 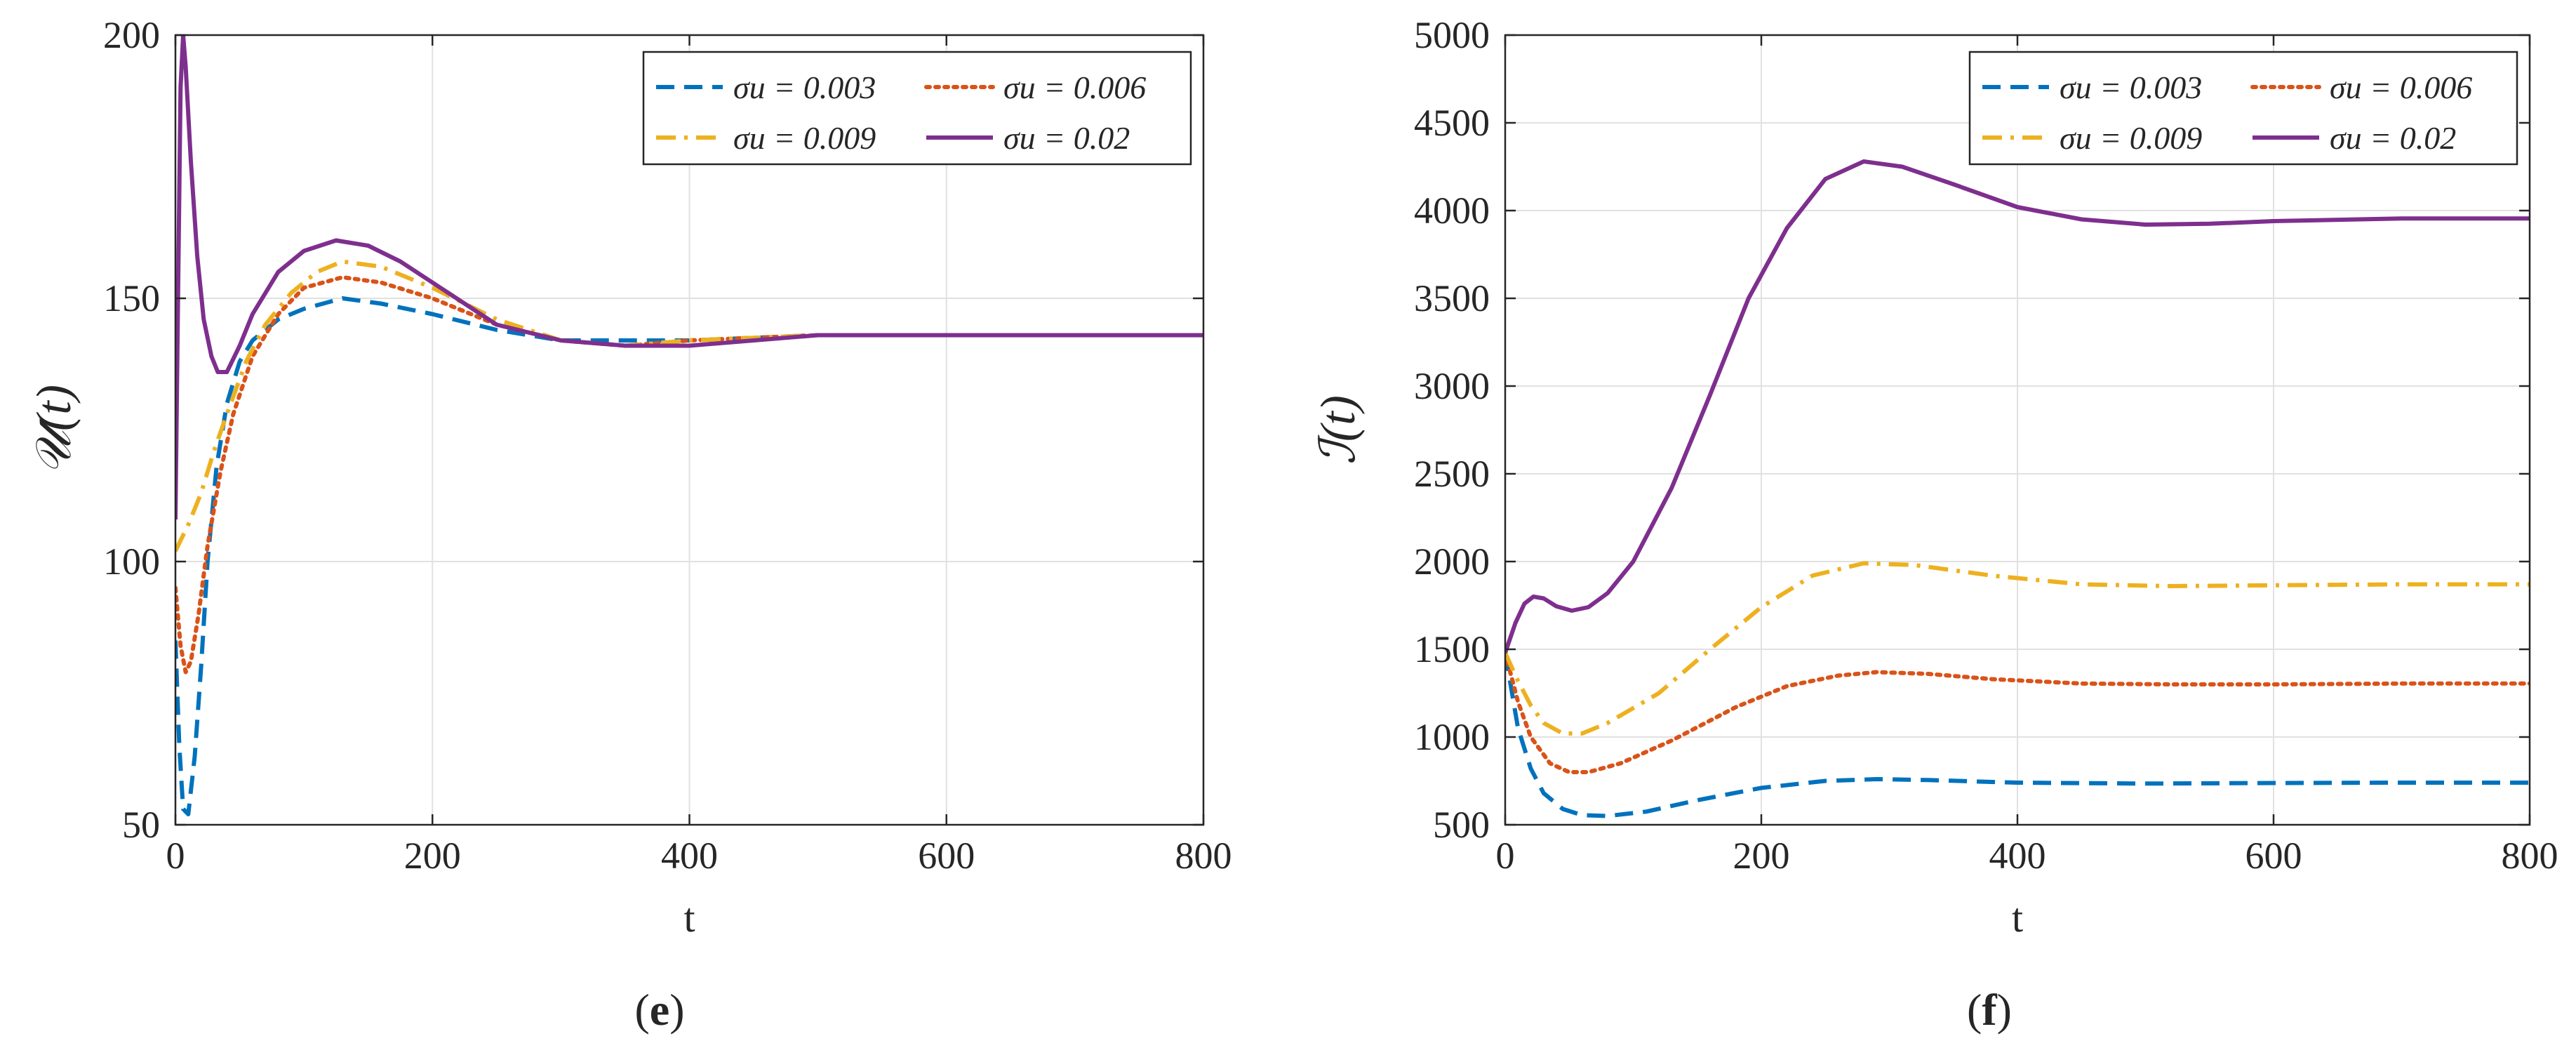 I want to click on y-tick-label: 1500, so click(x=1452, y=649).